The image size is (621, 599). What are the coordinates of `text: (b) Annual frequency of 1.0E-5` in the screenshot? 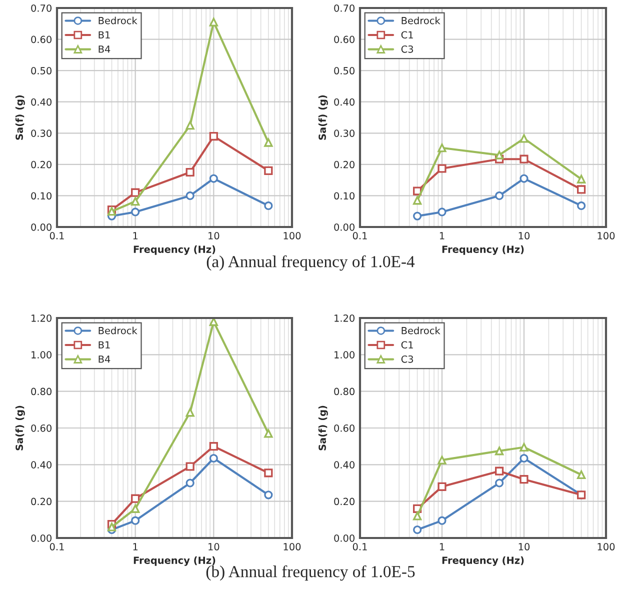 It's located at (310, 573).